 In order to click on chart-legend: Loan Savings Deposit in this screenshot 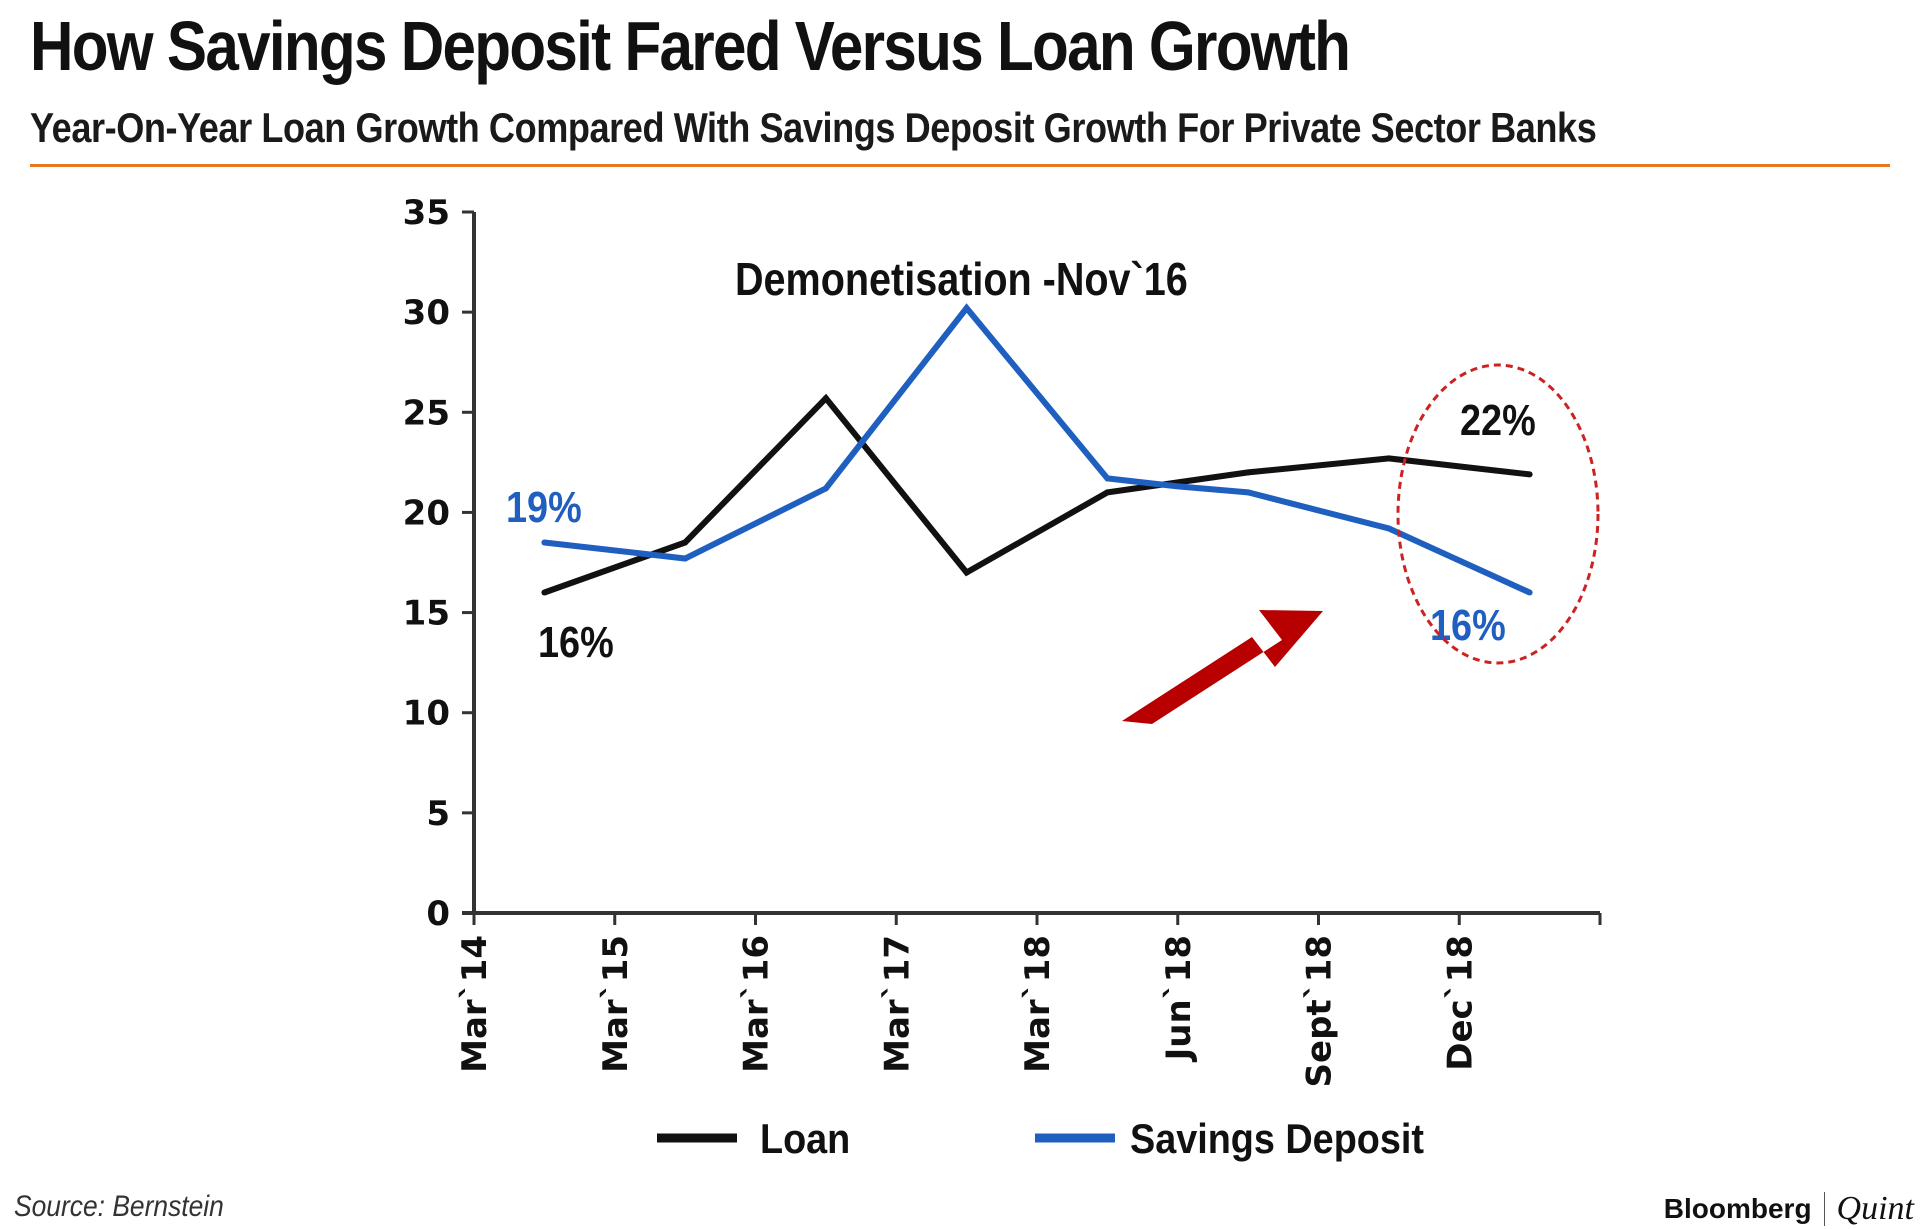, I will do `click(1040, 1139)`.